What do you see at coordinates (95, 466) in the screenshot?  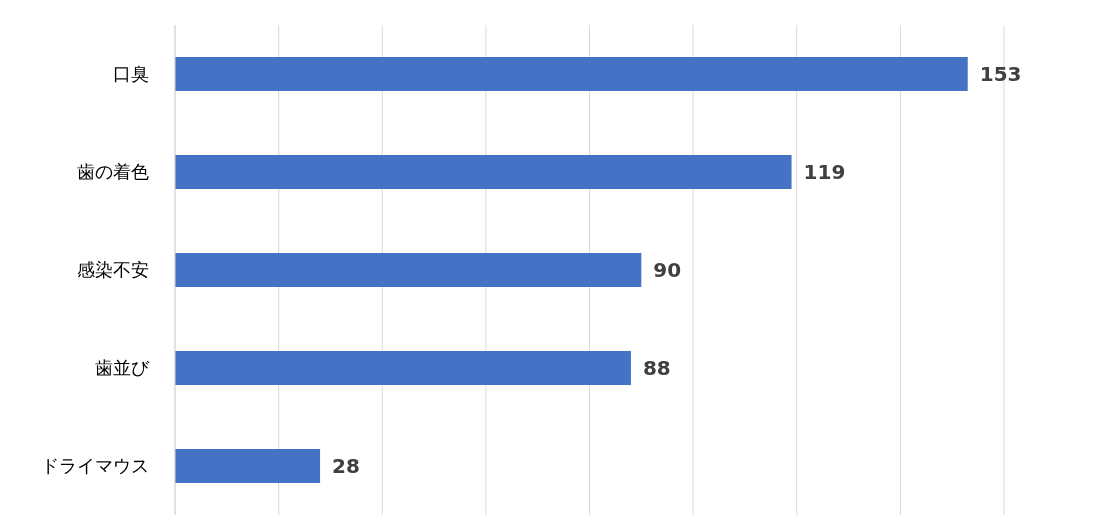 I see `y-tick-label: ドライマウス` at bounding box center [95, 466].